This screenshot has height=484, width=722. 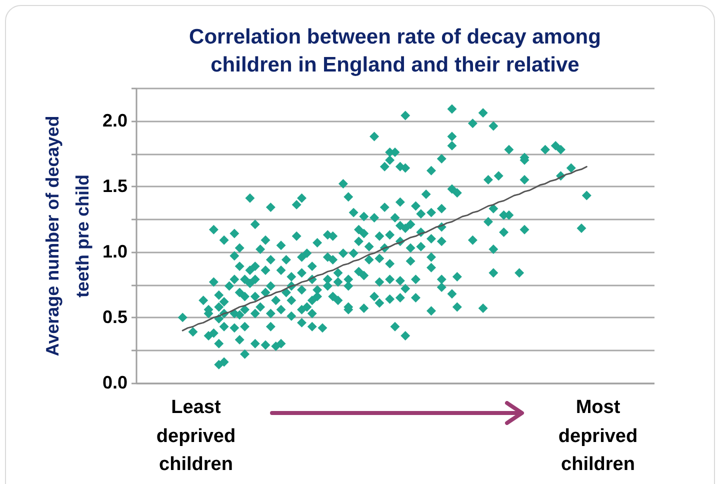 What do you see at coordinates (115, 316) in the screenshot?
I see `y-tick-label: 0.5` at bounding box center [115, 316].